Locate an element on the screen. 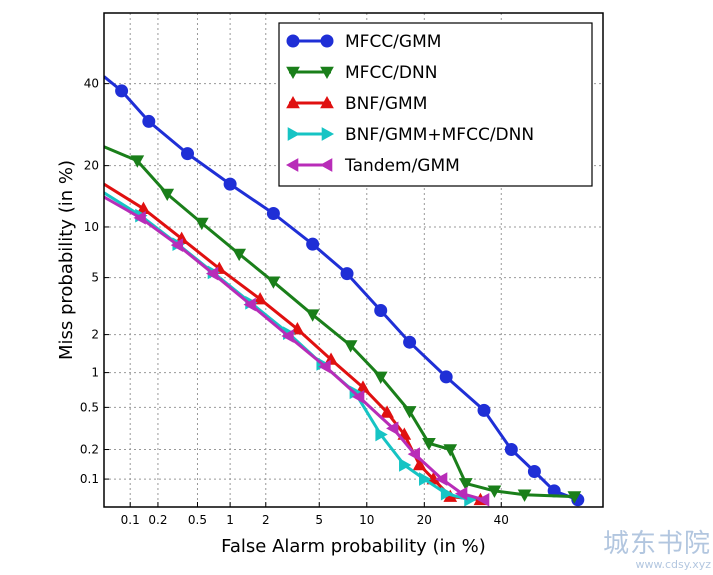  y-tick-label: 0.2 is located at coordinates (89, 450).